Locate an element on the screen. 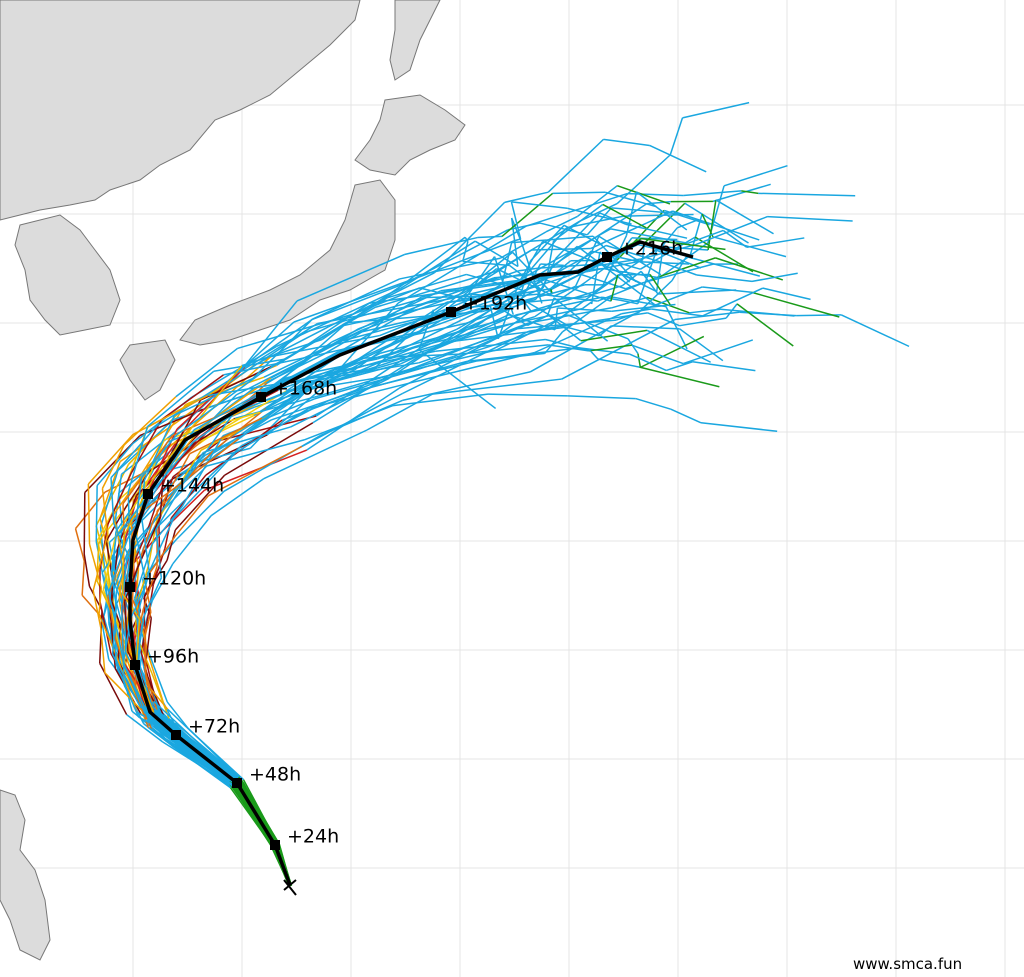  time-label: +48h is located at coordinates (275, 775).